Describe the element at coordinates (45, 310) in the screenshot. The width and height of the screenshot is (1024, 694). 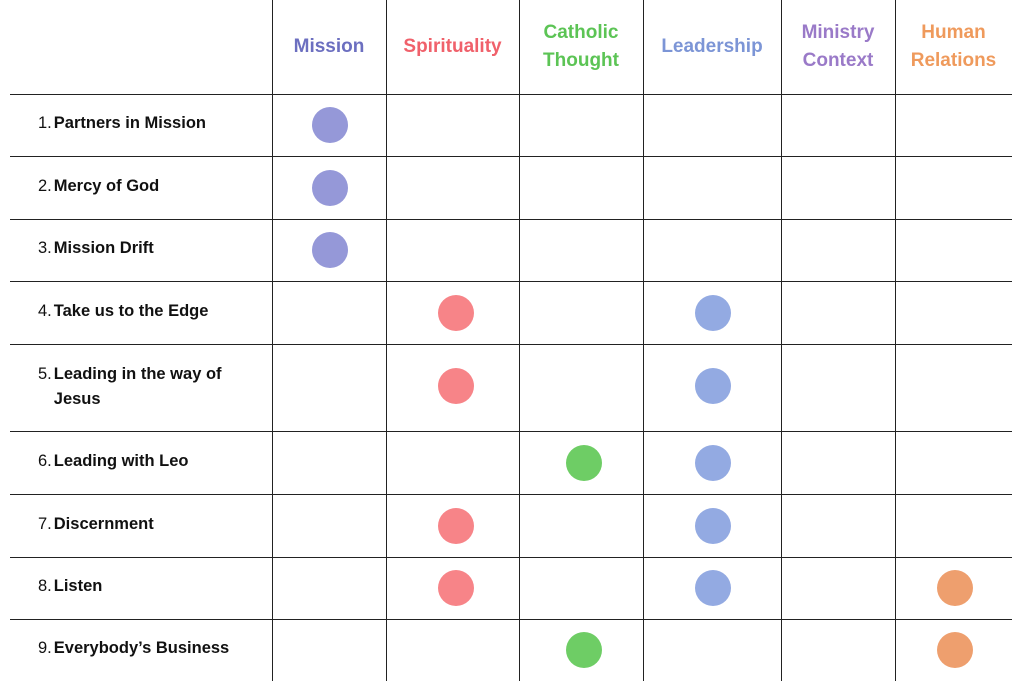
I see `row-number: 4.` at that location.